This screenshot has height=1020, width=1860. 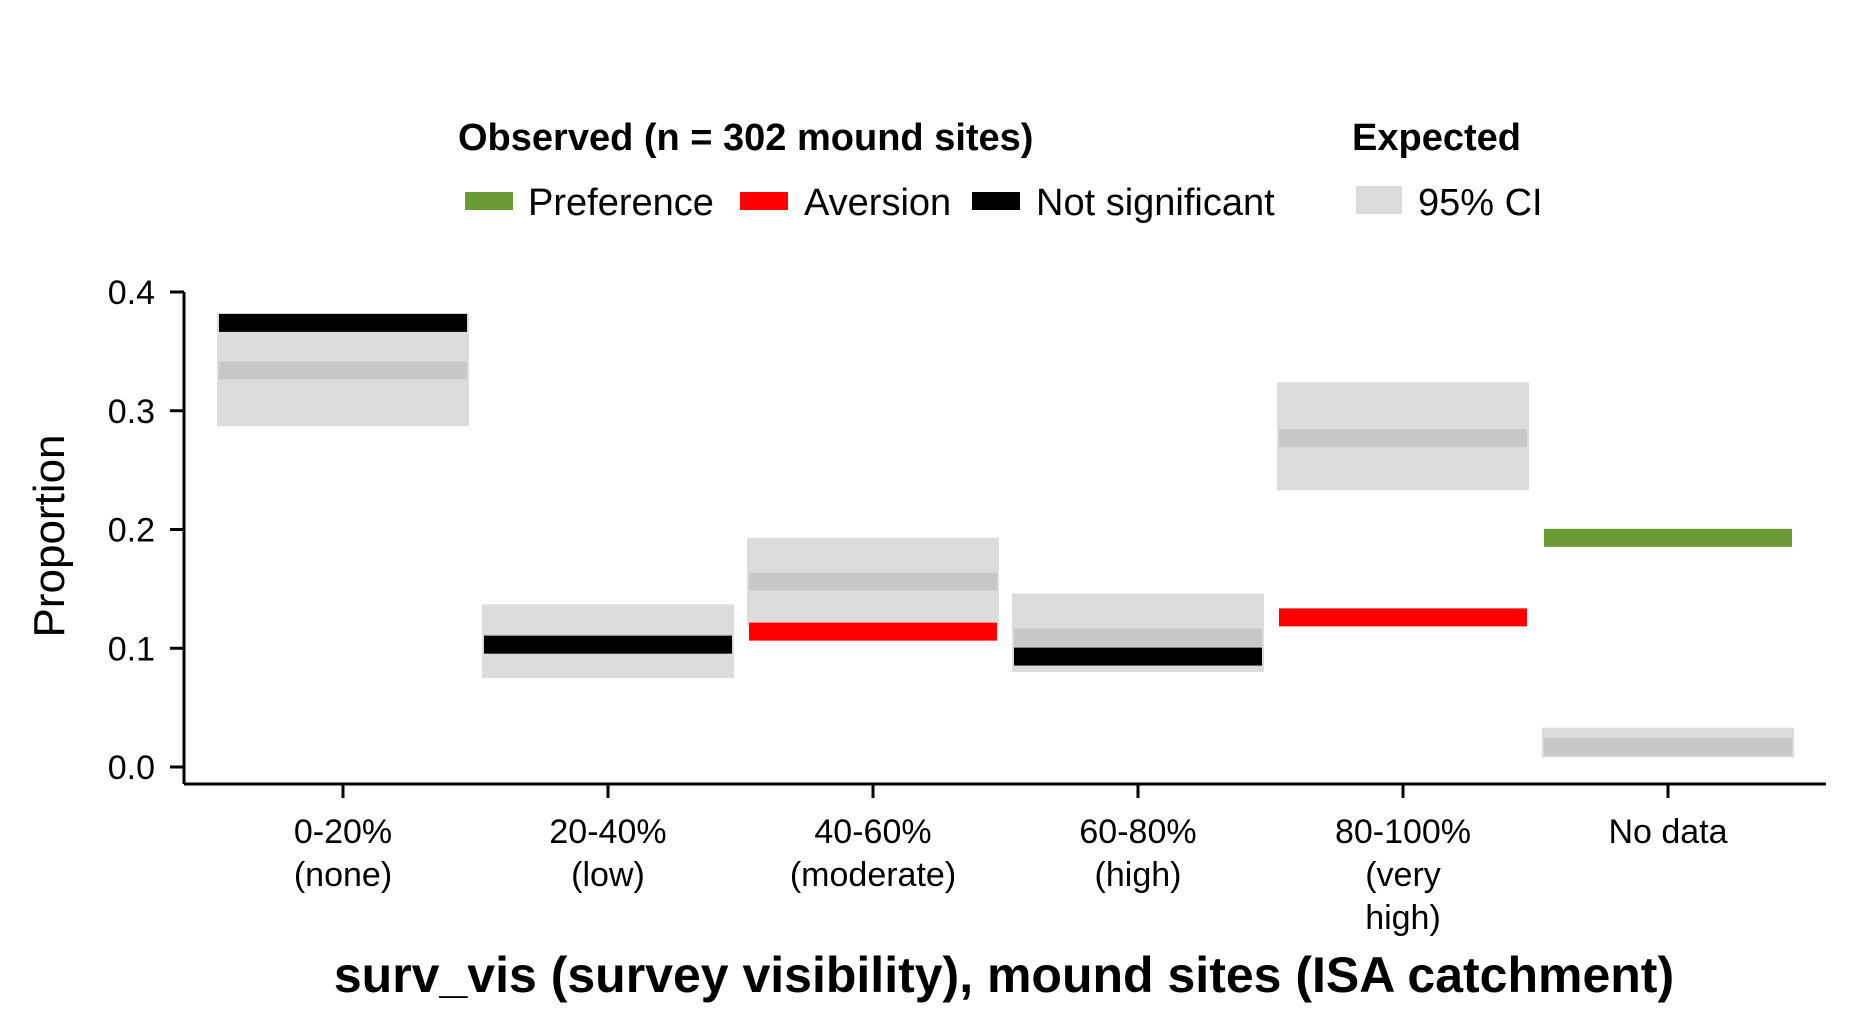 I want to click on x-tick-label-4-2: high), so click(x=1403, y=918).